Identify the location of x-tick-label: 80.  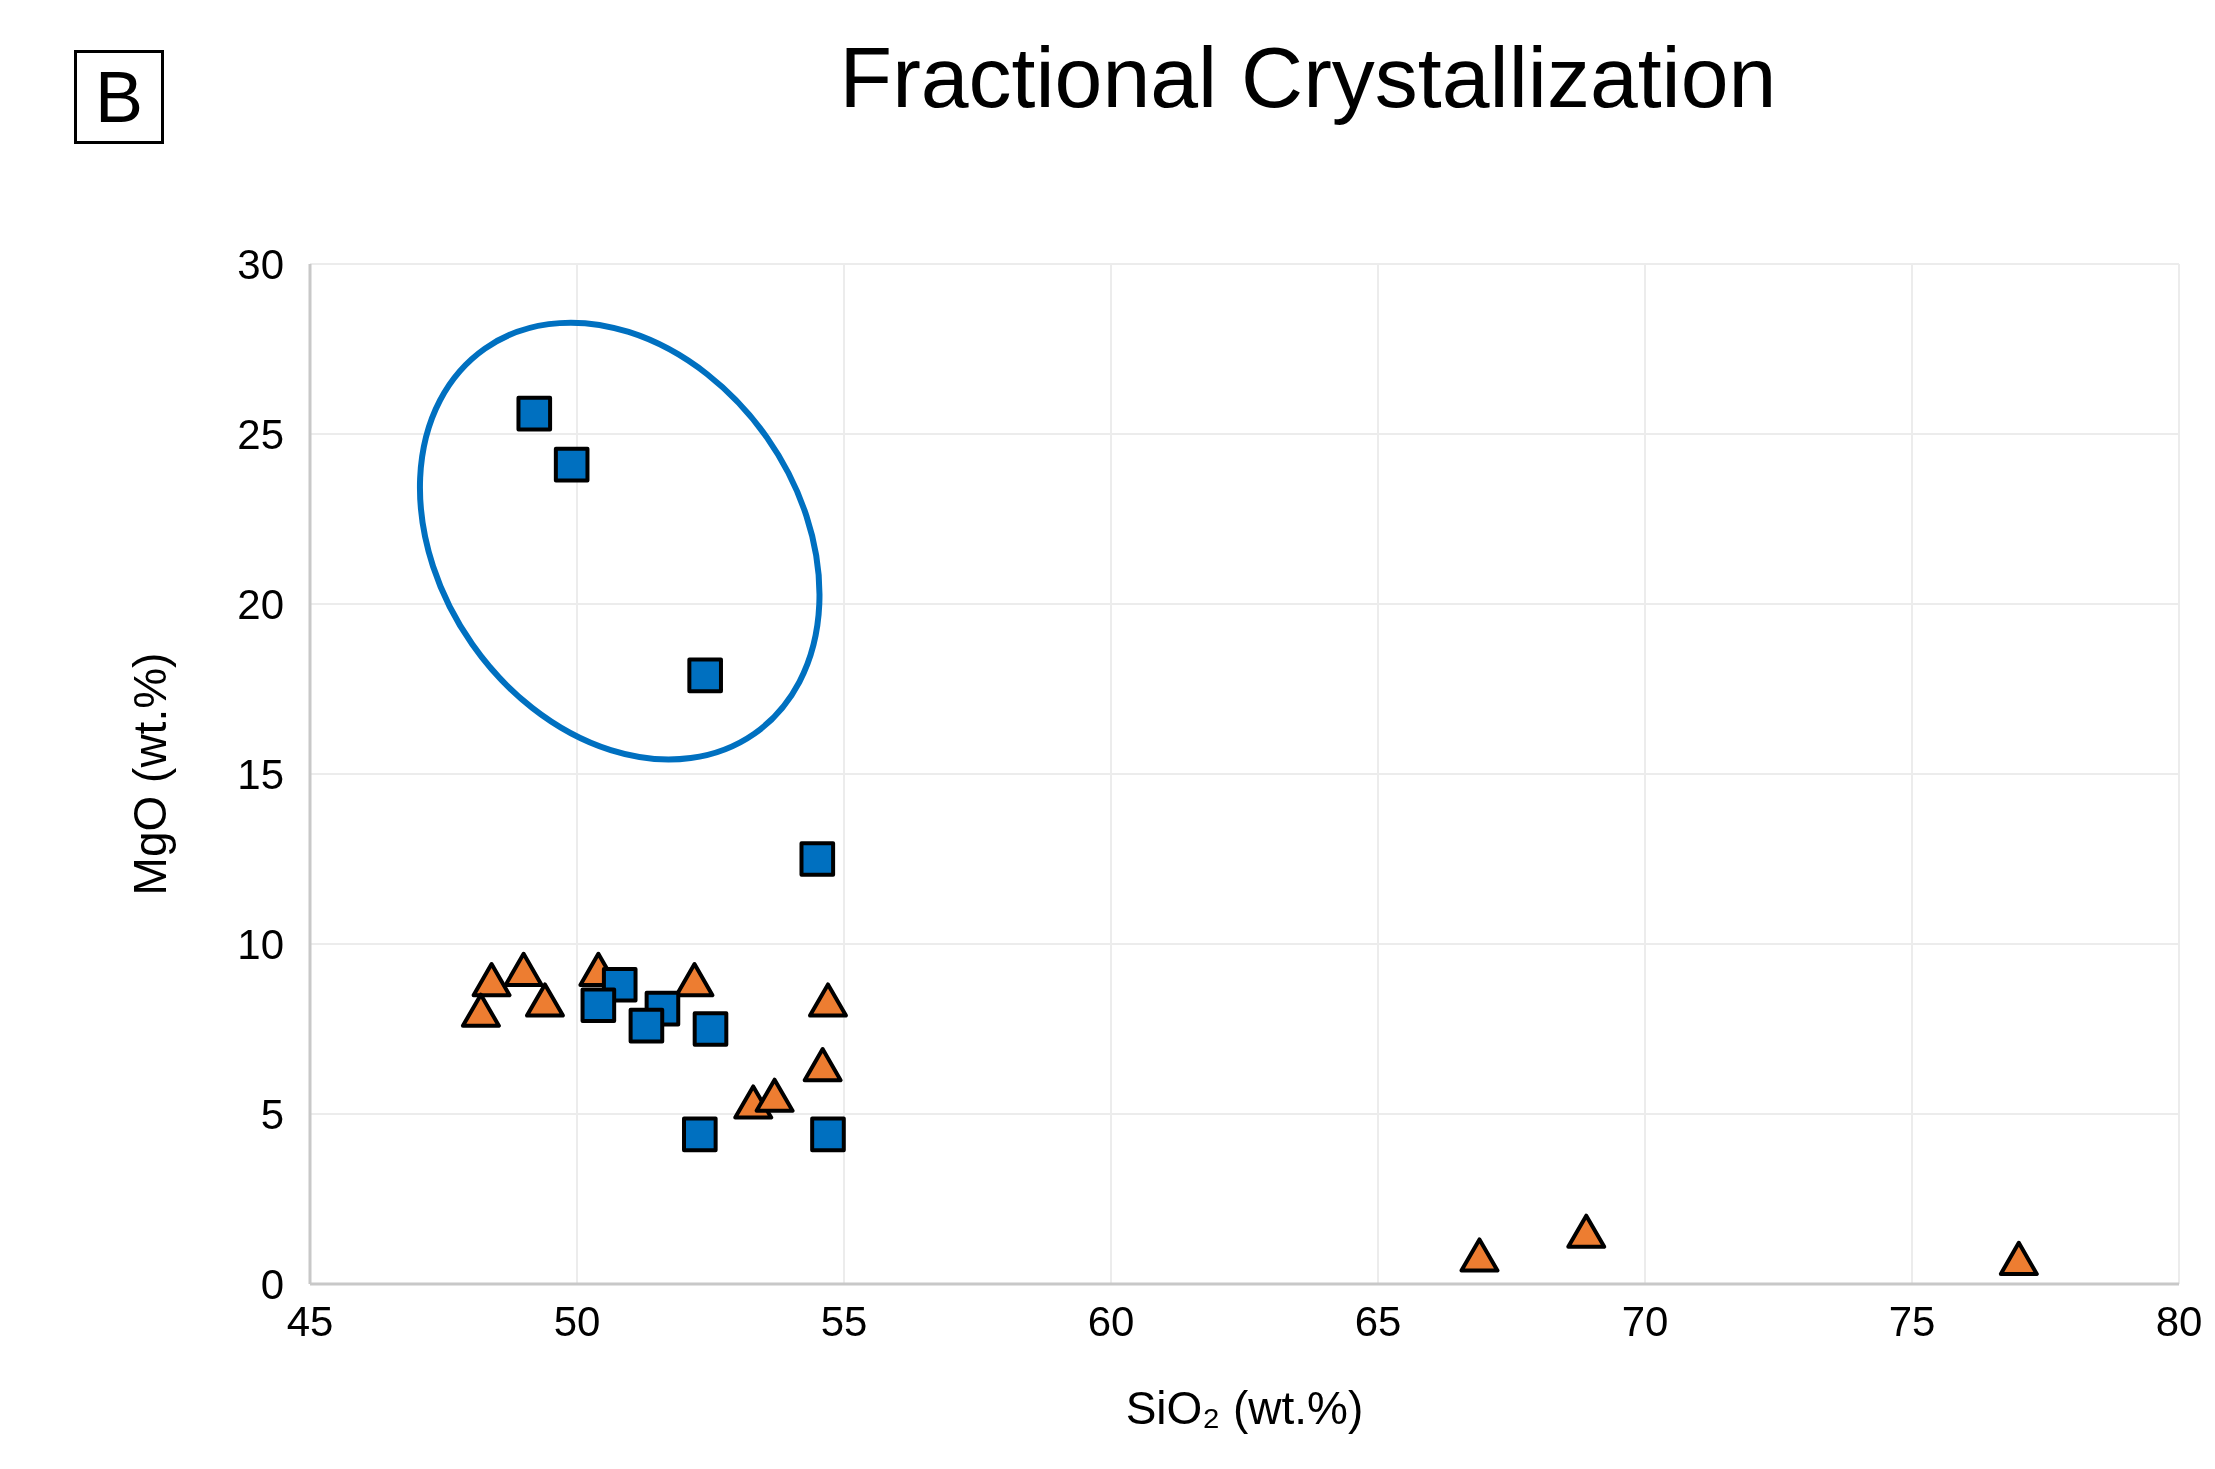
(2179, 1321).